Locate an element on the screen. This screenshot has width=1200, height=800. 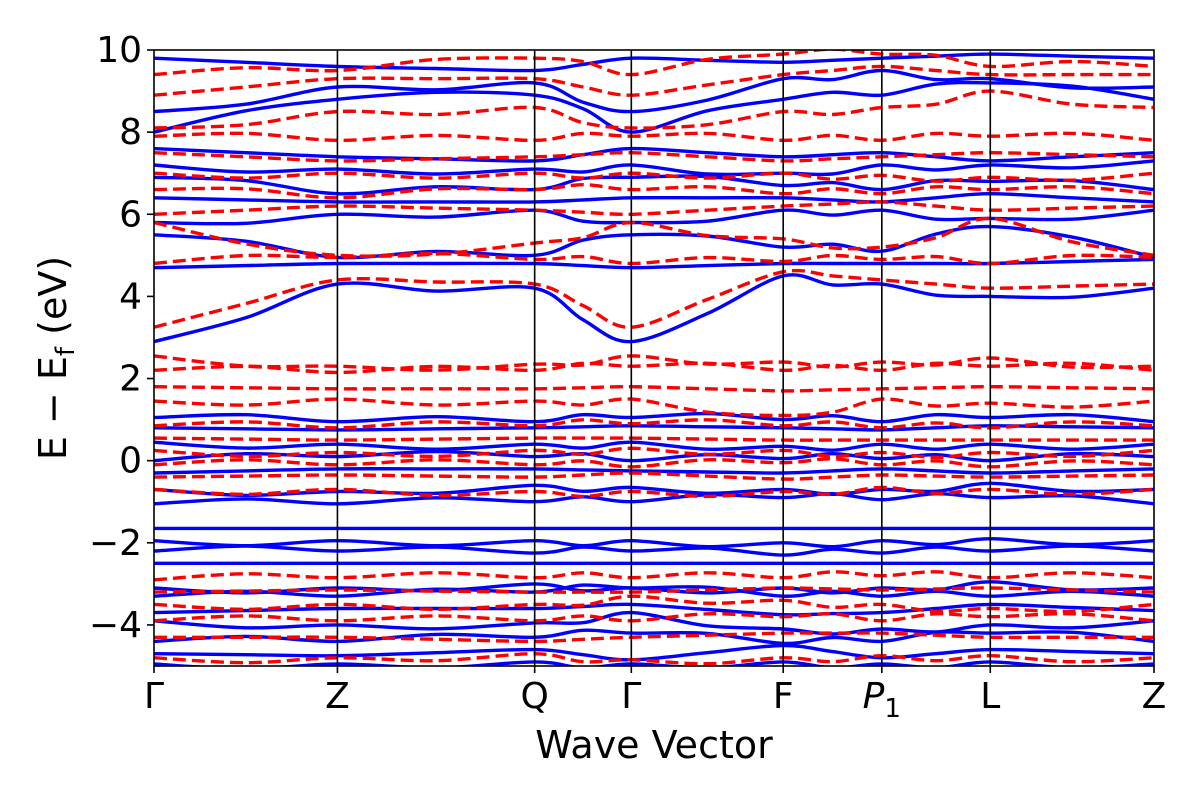
y-tick-label: 8 is located at coordinates (130, 132).